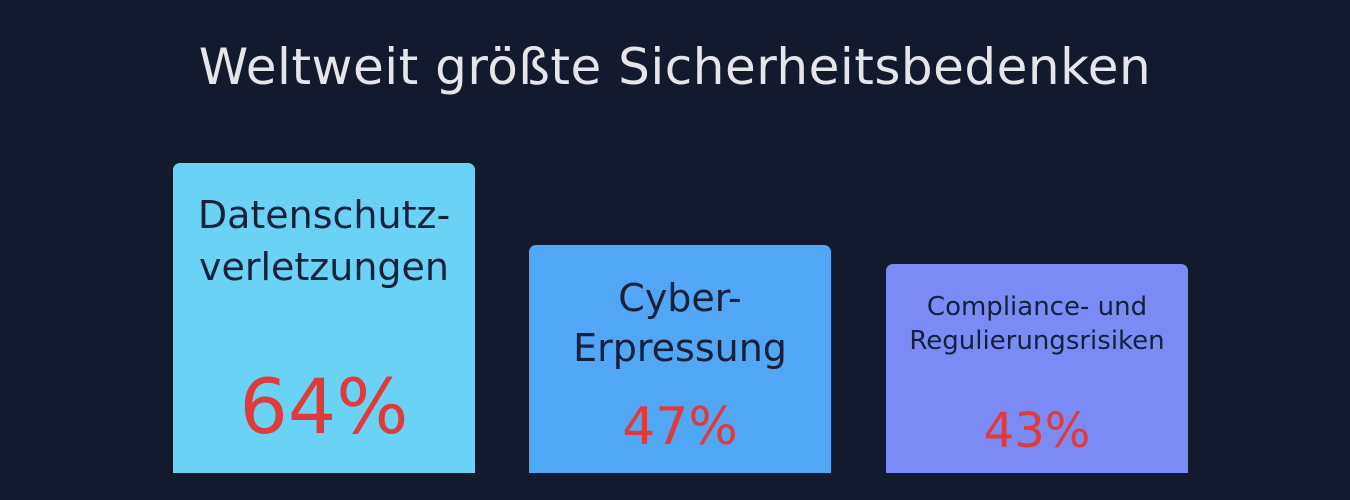  I want to click on bar: Cyber- Erpressung 47%, so click(680, 359).